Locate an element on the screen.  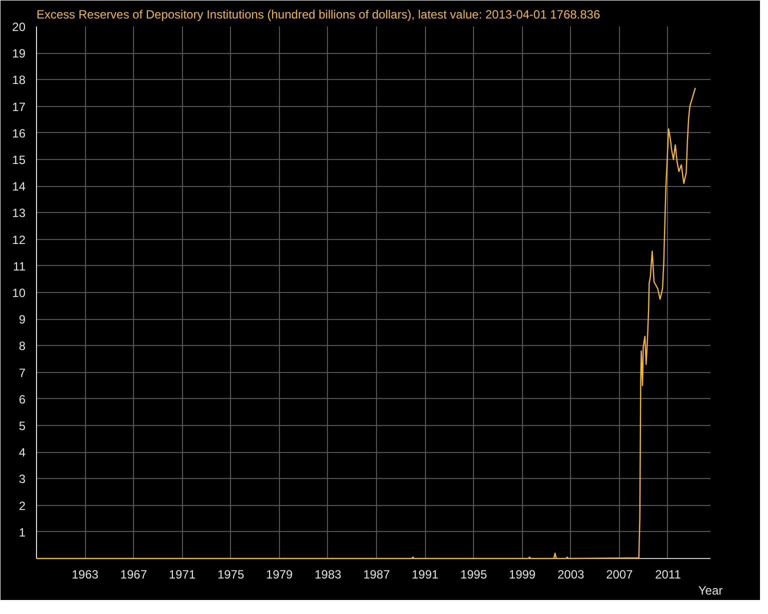
x-tick-label: 1999 is located at coordinates (522, 575).